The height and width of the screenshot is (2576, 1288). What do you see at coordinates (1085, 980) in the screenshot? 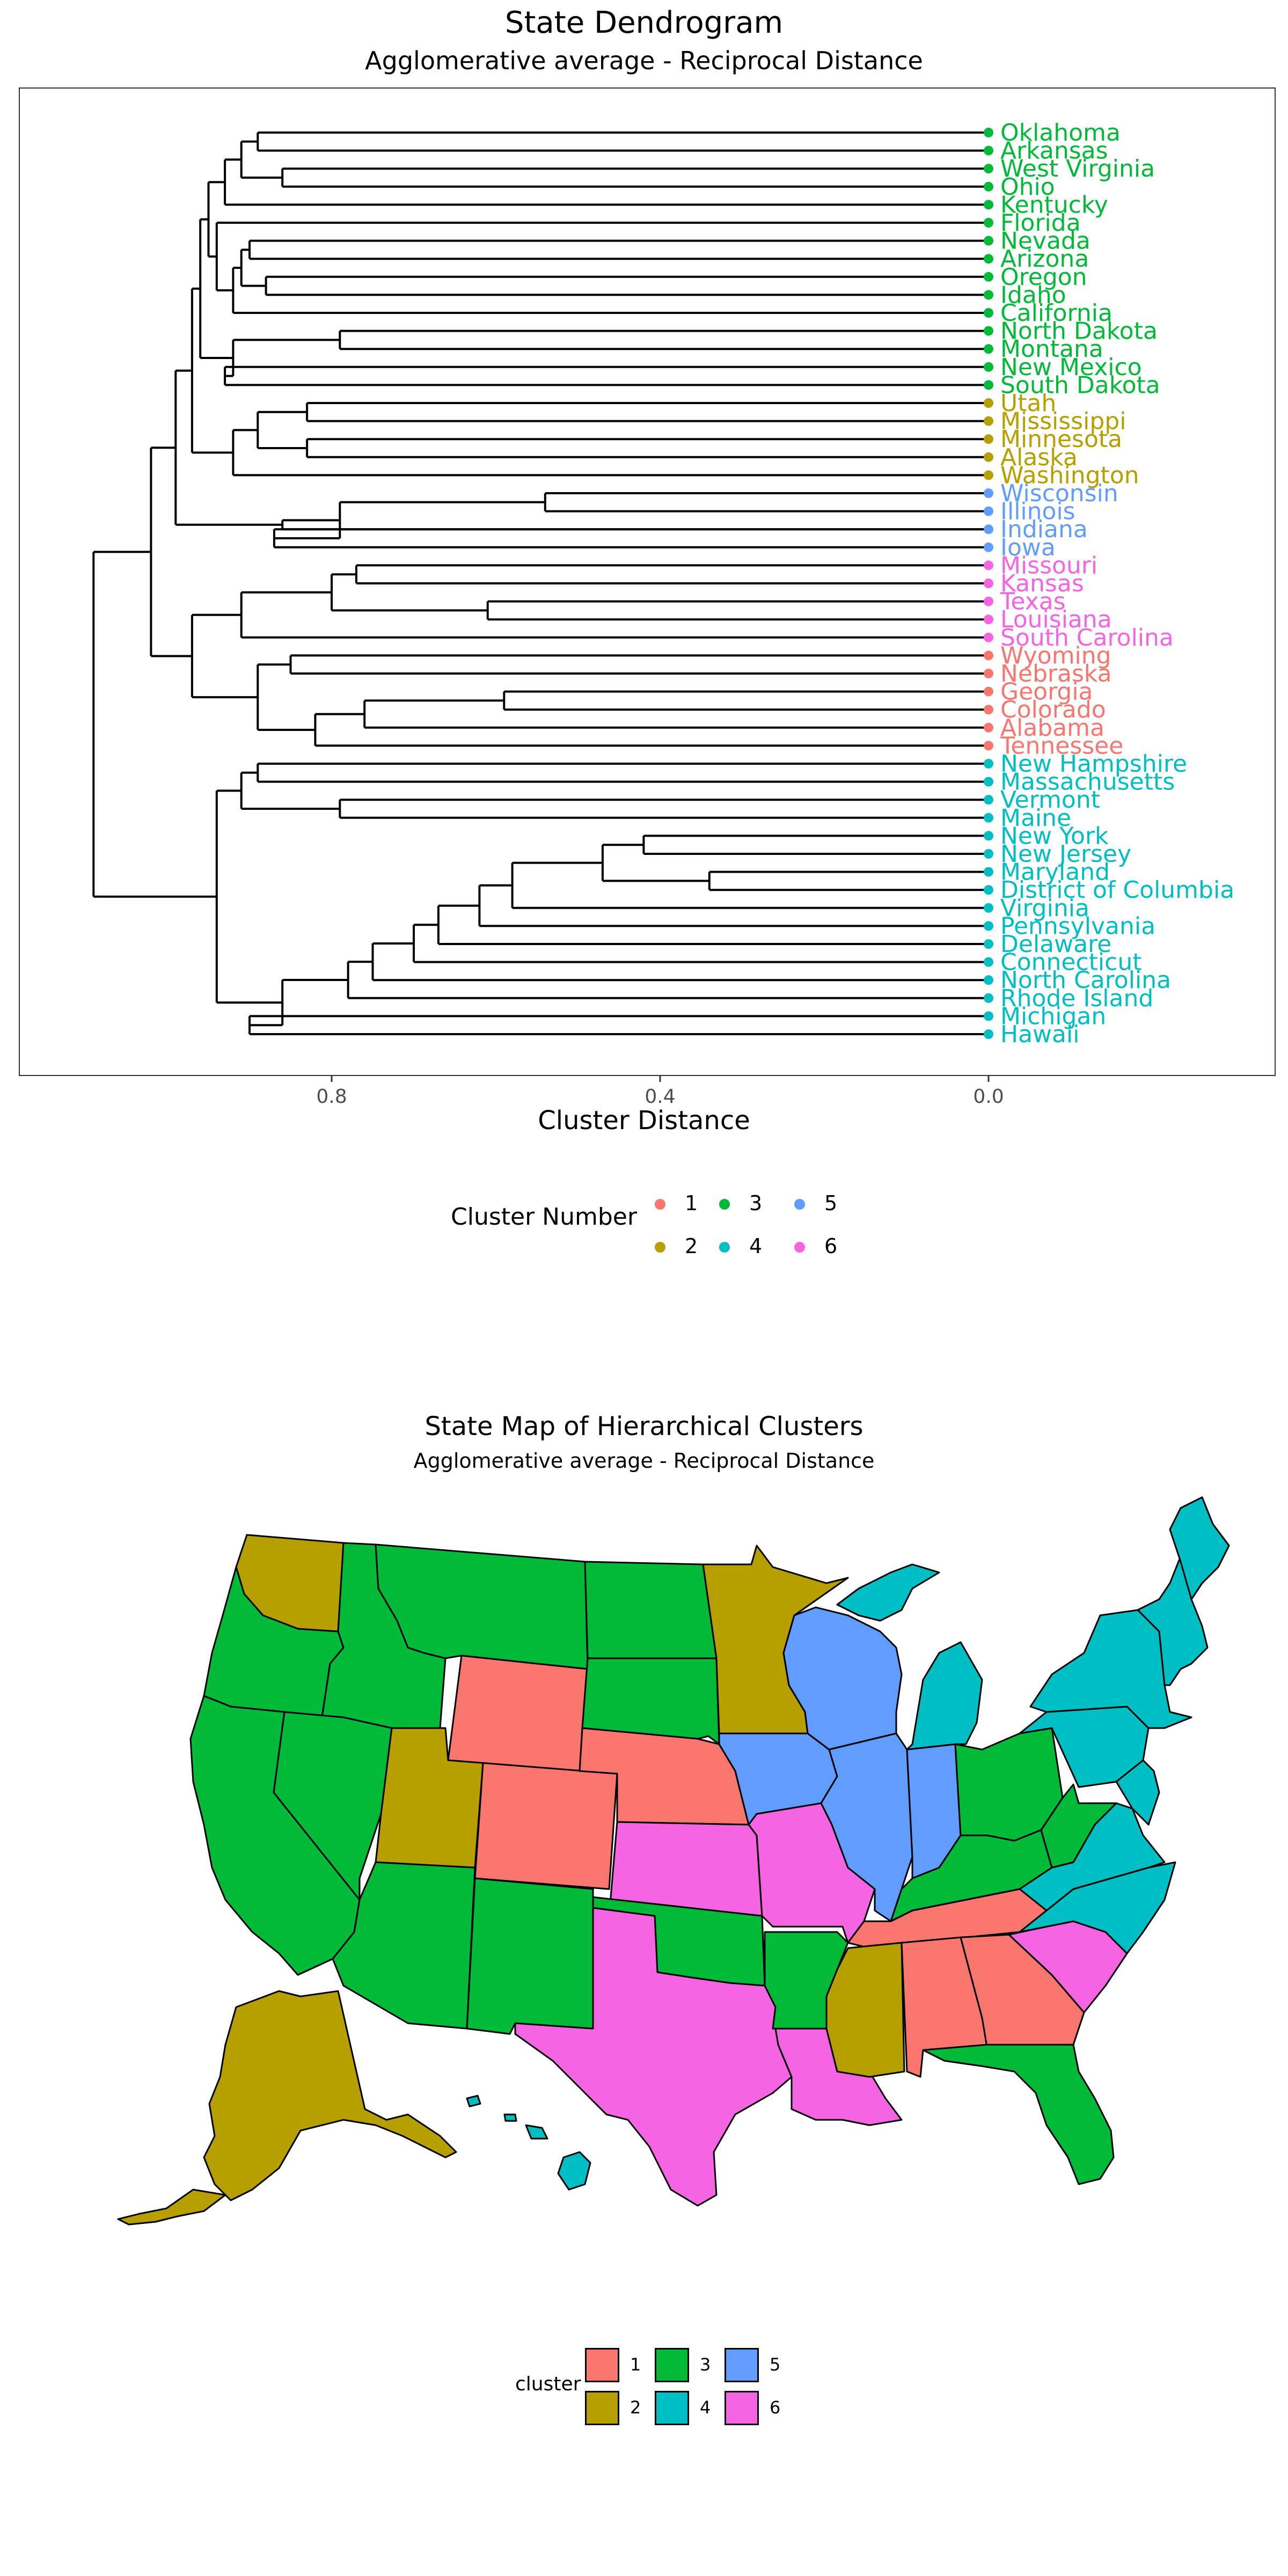
I see `leaf-label: North Carolina` at bounding box center [1085, 980].